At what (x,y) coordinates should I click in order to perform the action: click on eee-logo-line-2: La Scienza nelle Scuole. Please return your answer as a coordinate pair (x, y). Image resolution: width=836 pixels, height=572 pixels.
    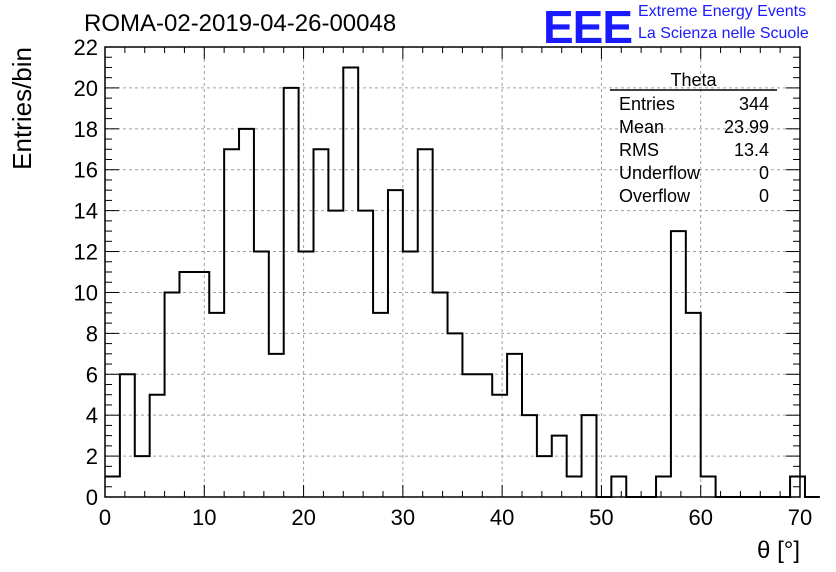
    Looking at the image, I should click on (723, 33).